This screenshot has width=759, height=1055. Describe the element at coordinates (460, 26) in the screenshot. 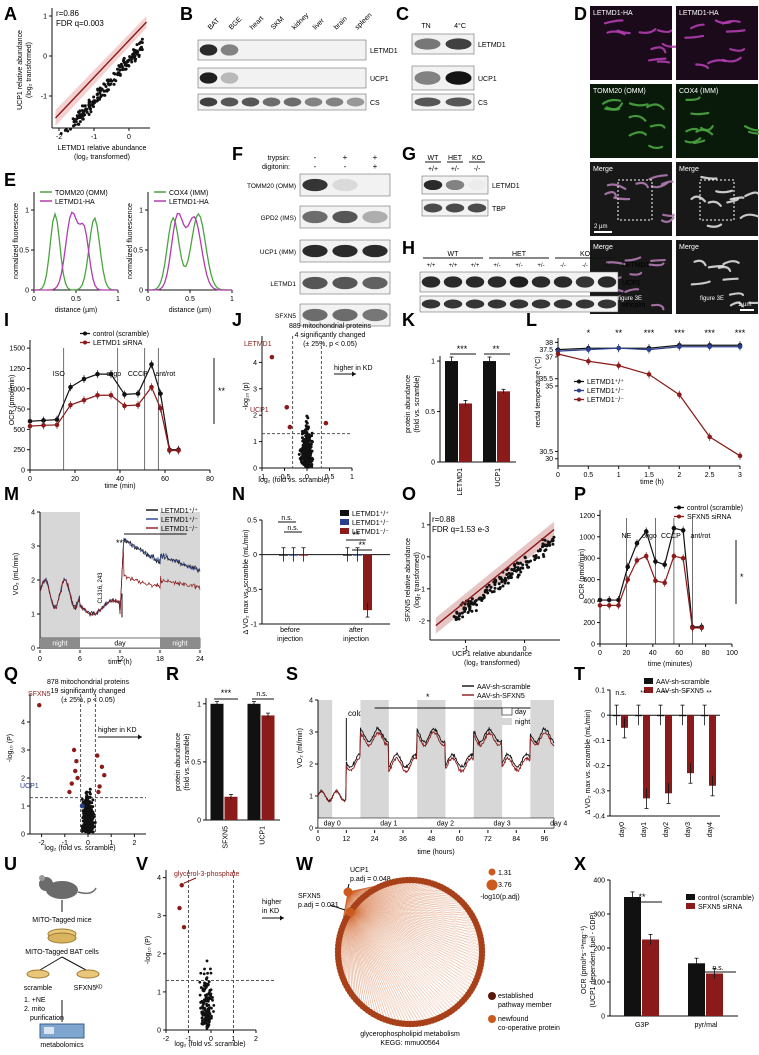

I see `panel-c-lane-cold: 4°C` at that location.